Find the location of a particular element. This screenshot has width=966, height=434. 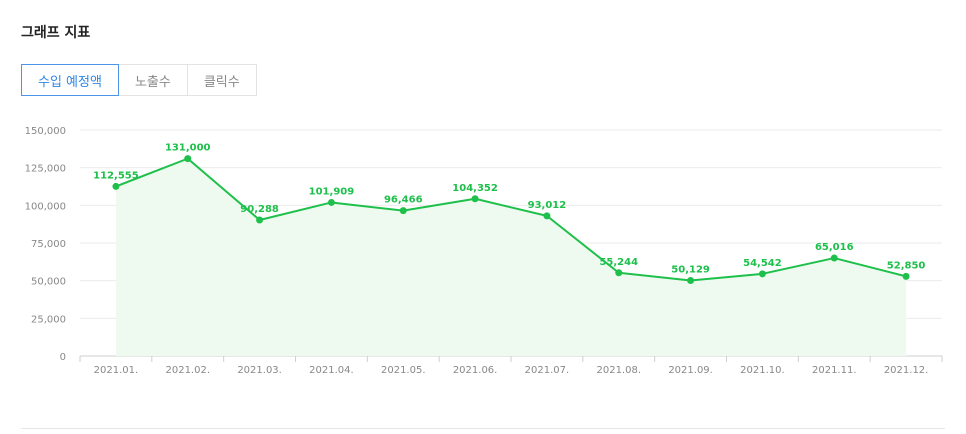

x-tick-label: 2021.08. is located at coordinates (618, 370).